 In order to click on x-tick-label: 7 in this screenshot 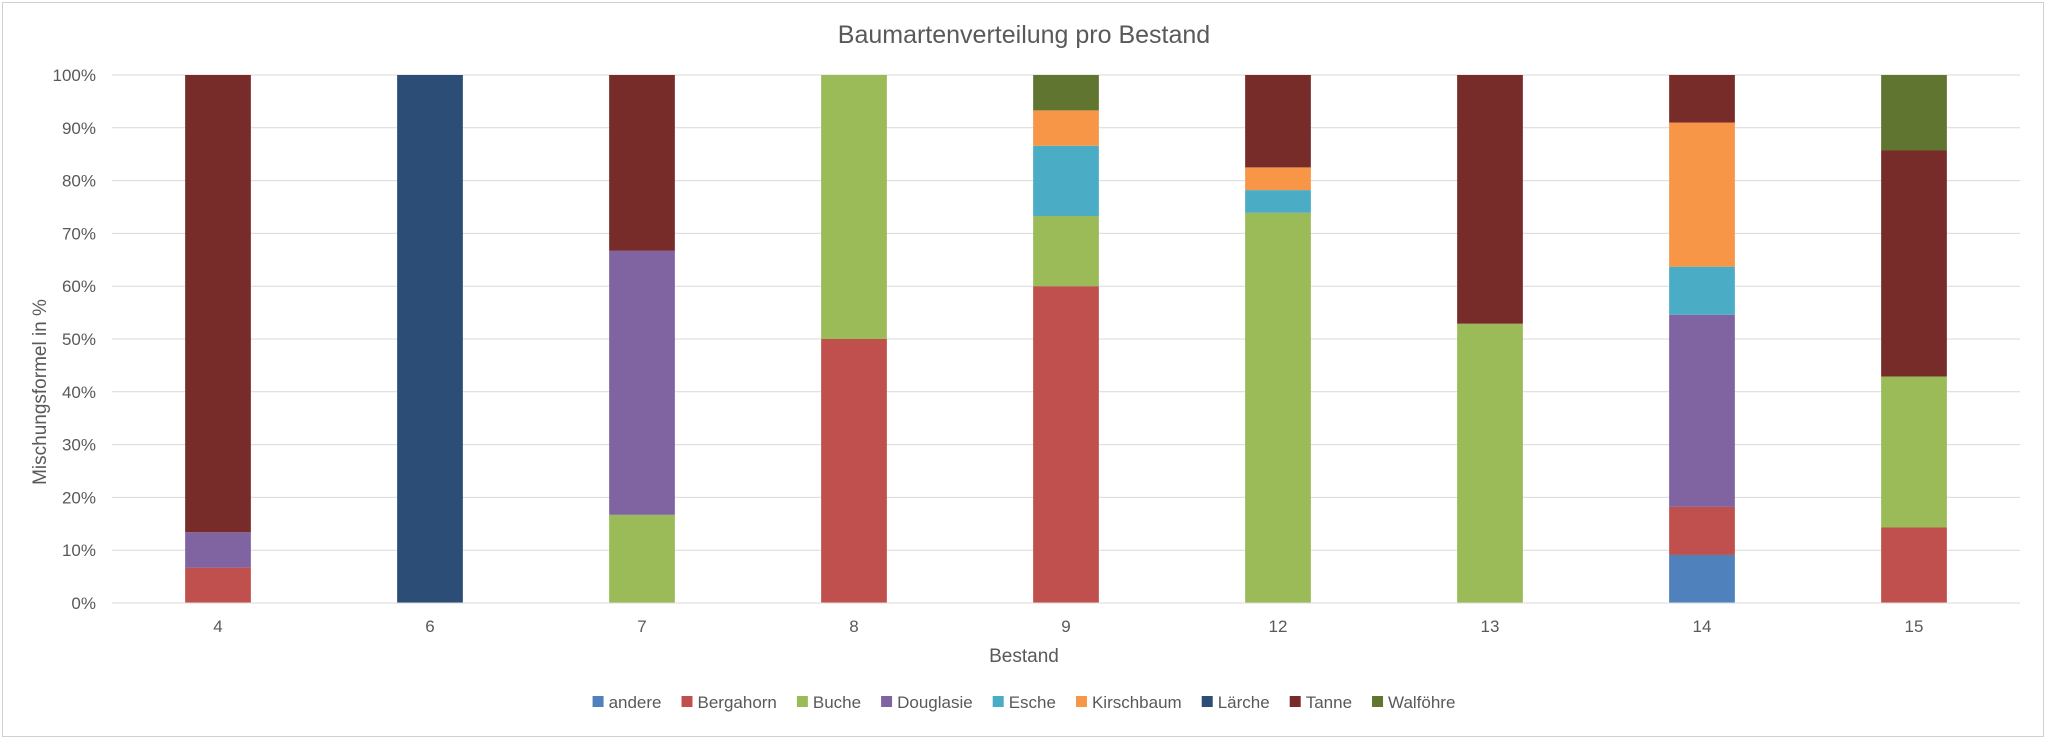, I will do `click(641, 626)`.